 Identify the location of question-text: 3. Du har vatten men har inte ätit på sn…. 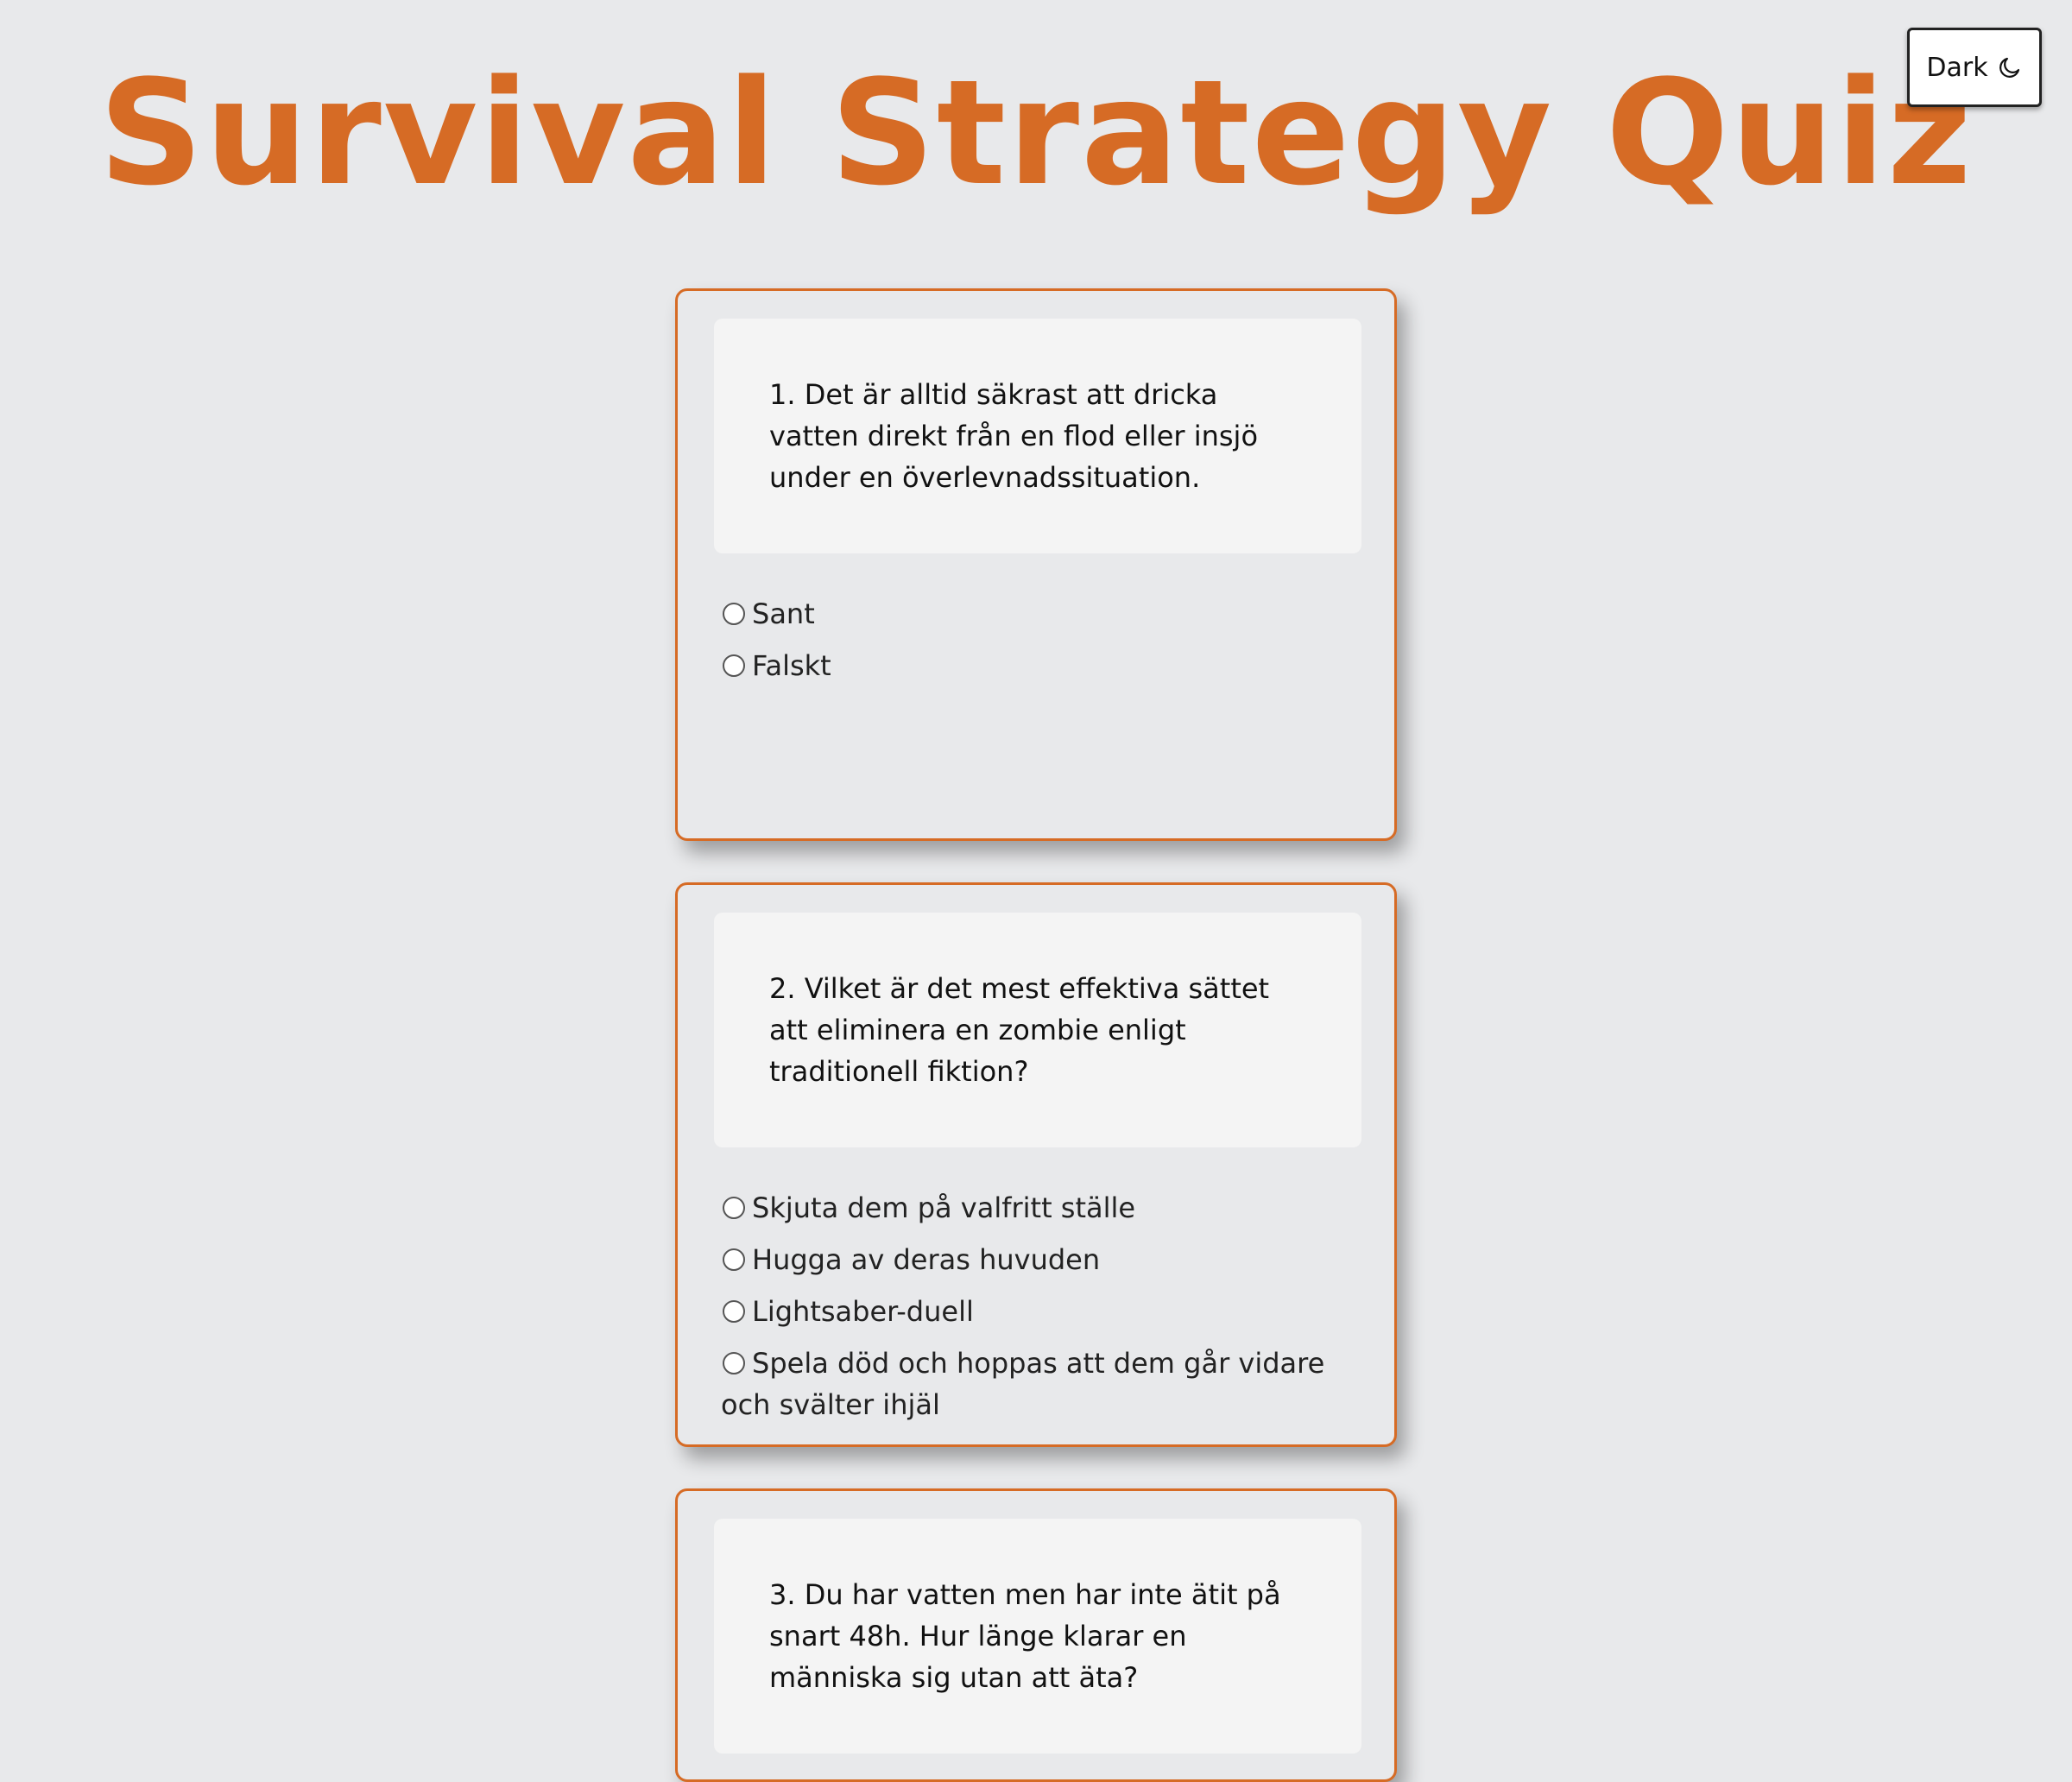
(1025, 1636).